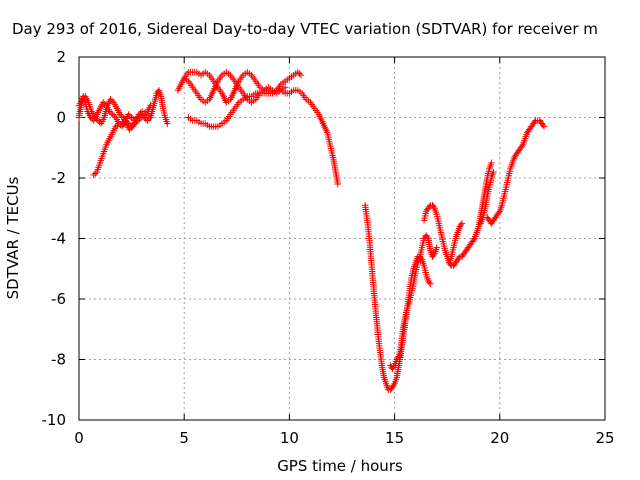 The width and height of the screenshot is (640, 480). Describe the element at coordinates (58, 178) in the screenshot. I see `y-tick-label: -2` at that location.